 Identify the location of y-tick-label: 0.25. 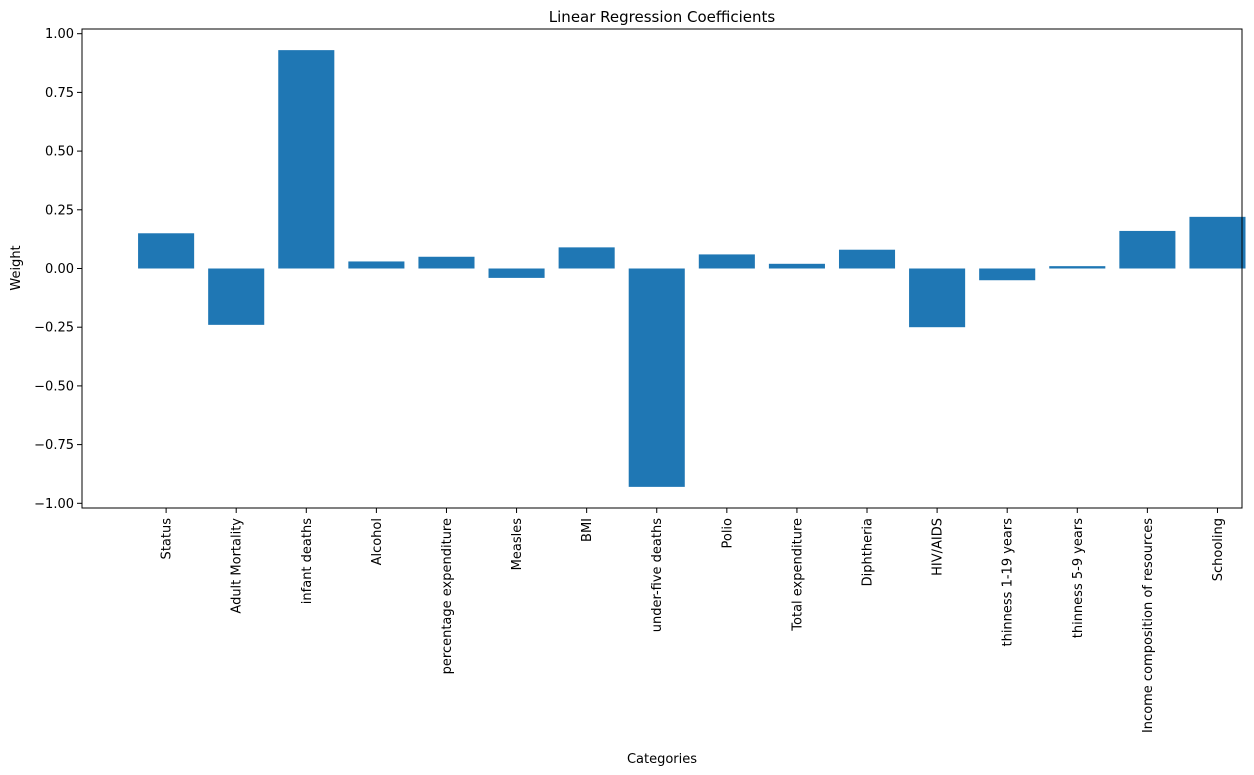
(59, 210).